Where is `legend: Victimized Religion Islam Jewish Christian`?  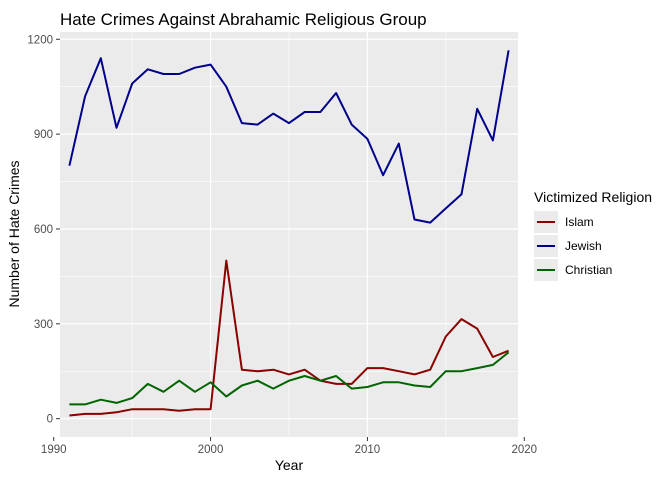 legend: Victimized Religion Islam Jewish Christian is located at coordinates (593, 235).